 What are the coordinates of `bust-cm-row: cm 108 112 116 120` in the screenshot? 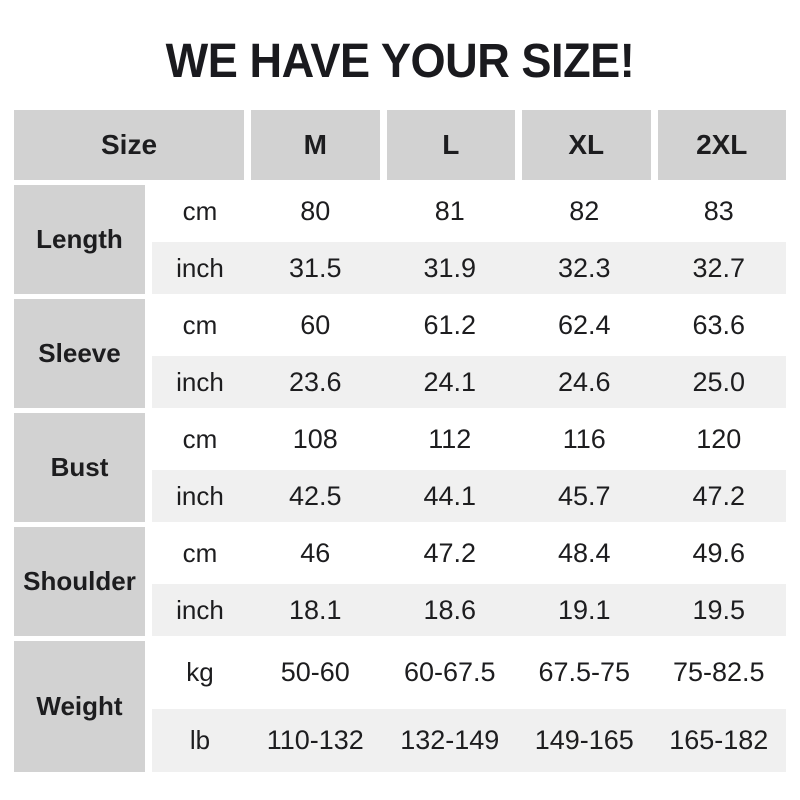 It's located at (469, 439).